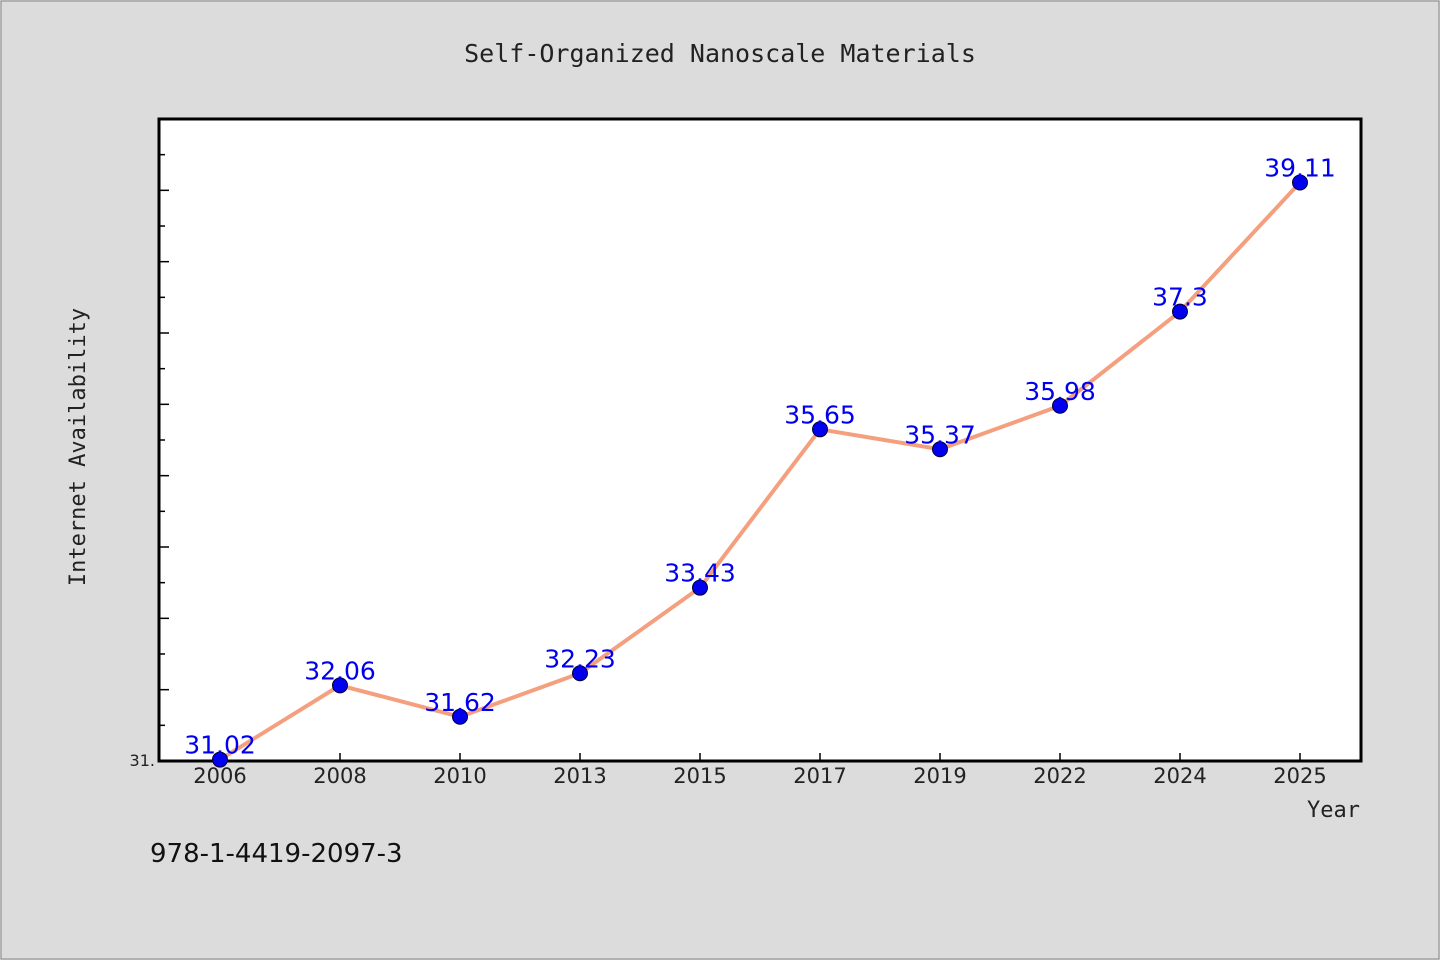 The width and height of the screenshot is (1440, 960). Describe the element at coordinates (1300, 167) in the screenshot. I see `data-label: 39.11` at that location.